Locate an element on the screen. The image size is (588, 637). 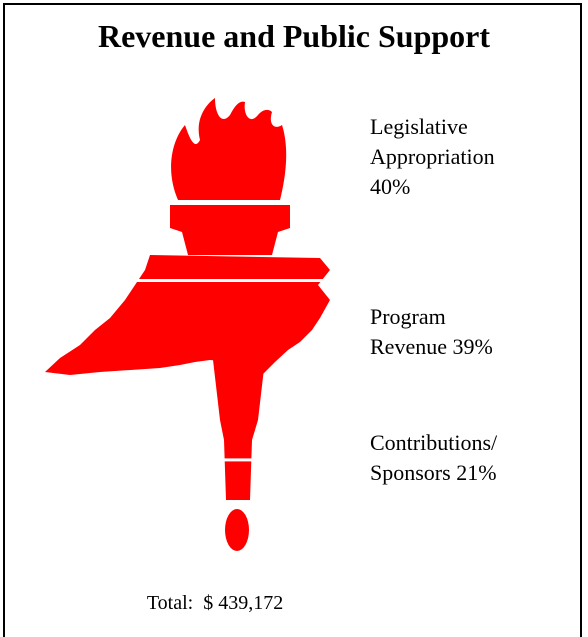
chart-title: Revenue and Public Support is located at coordinates (294, 36).